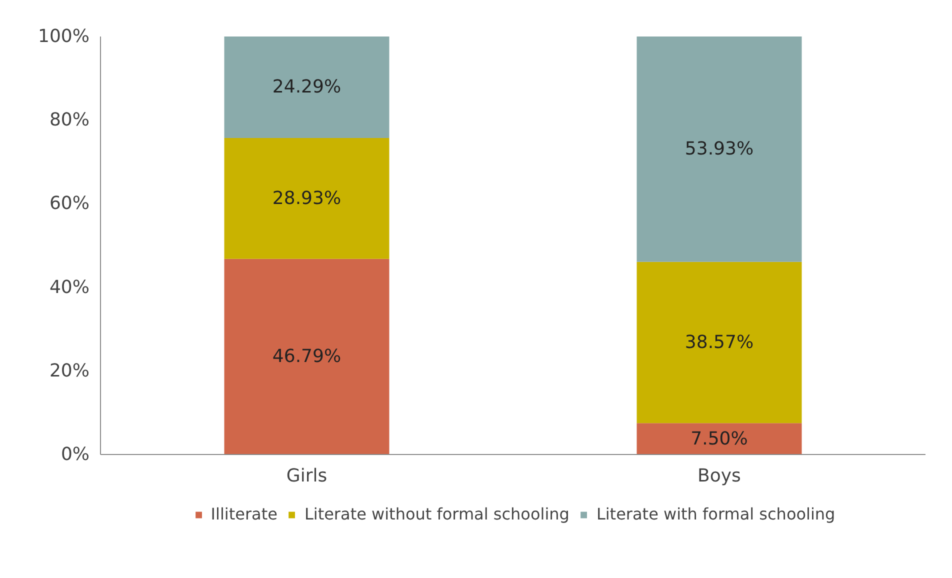 The width and height of the screenshot is (952, 578). I want to click on y-tick-label: 100%, so click(64, 36).